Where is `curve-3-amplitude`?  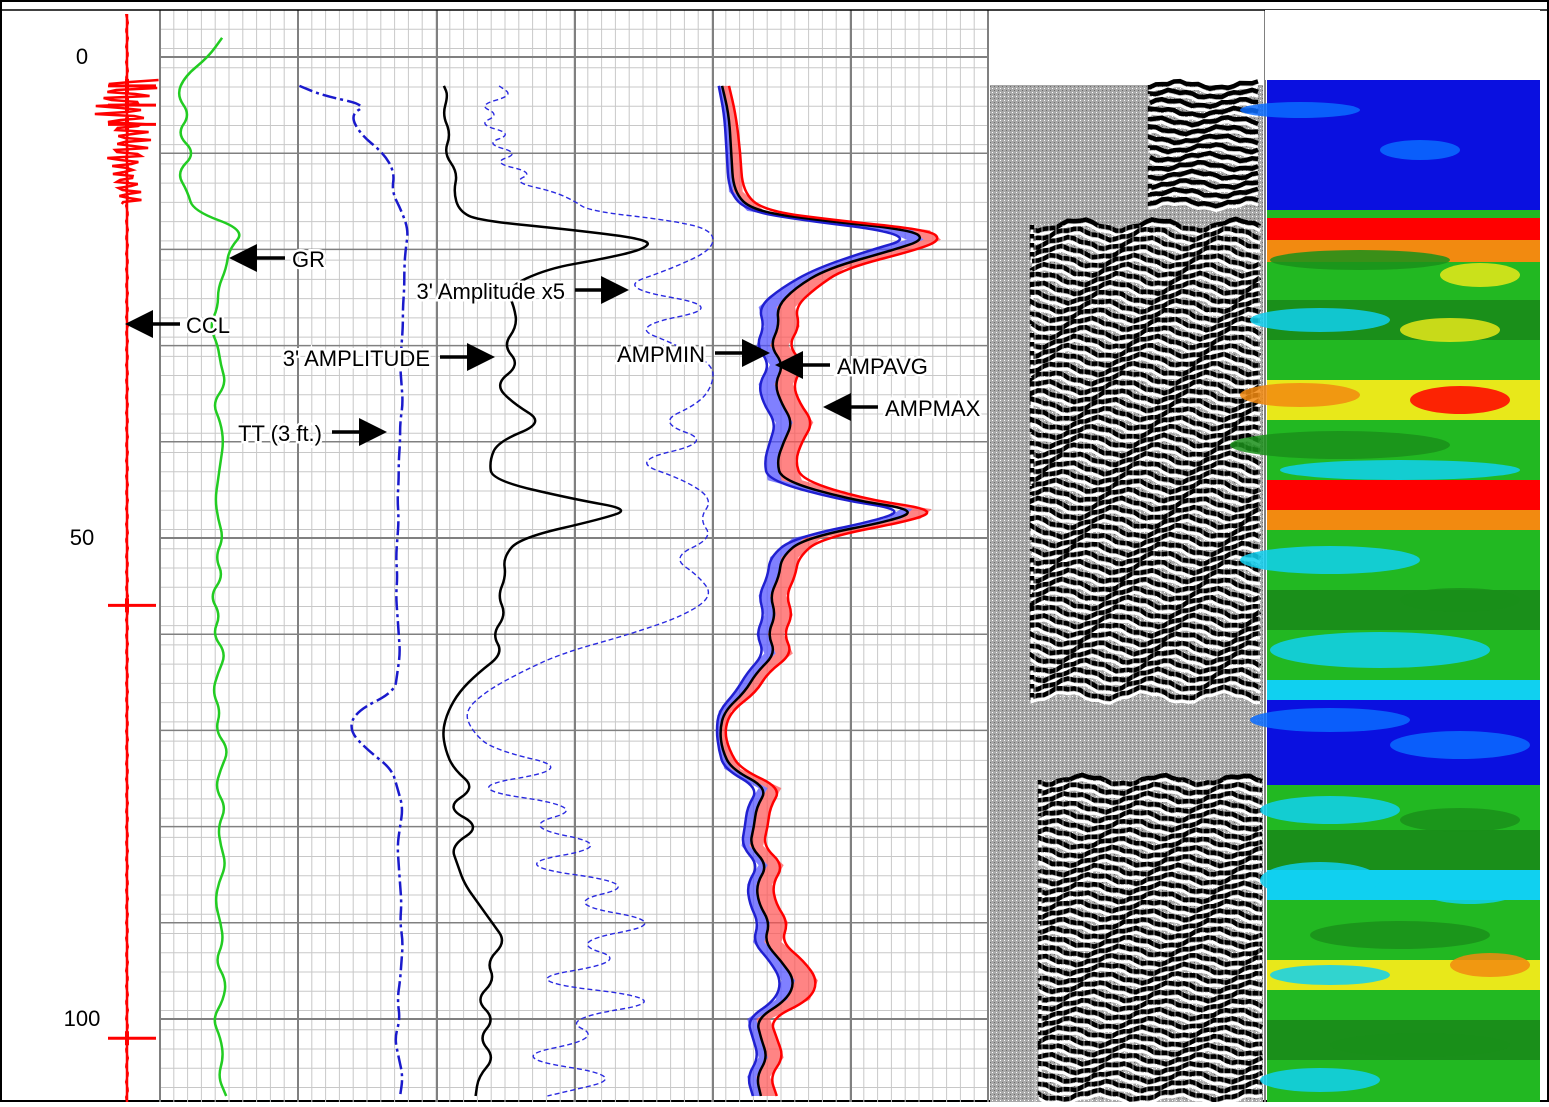 curve-3-amplitude is located at coordinates (545, 591).